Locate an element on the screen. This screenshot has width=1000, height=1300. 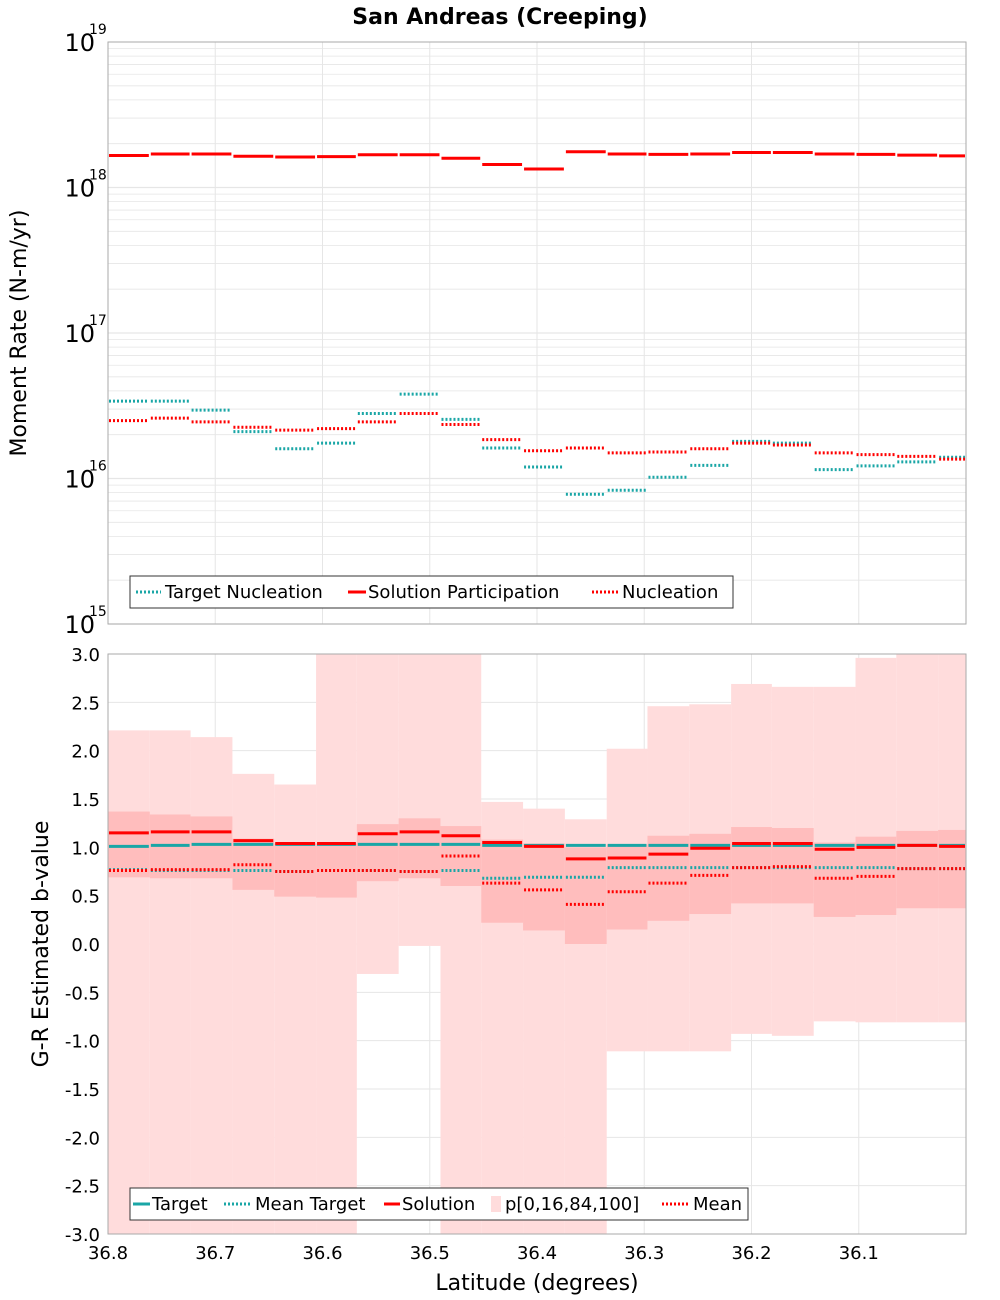
legend-label-mean: Mean is located at coordinates (717, 1204).